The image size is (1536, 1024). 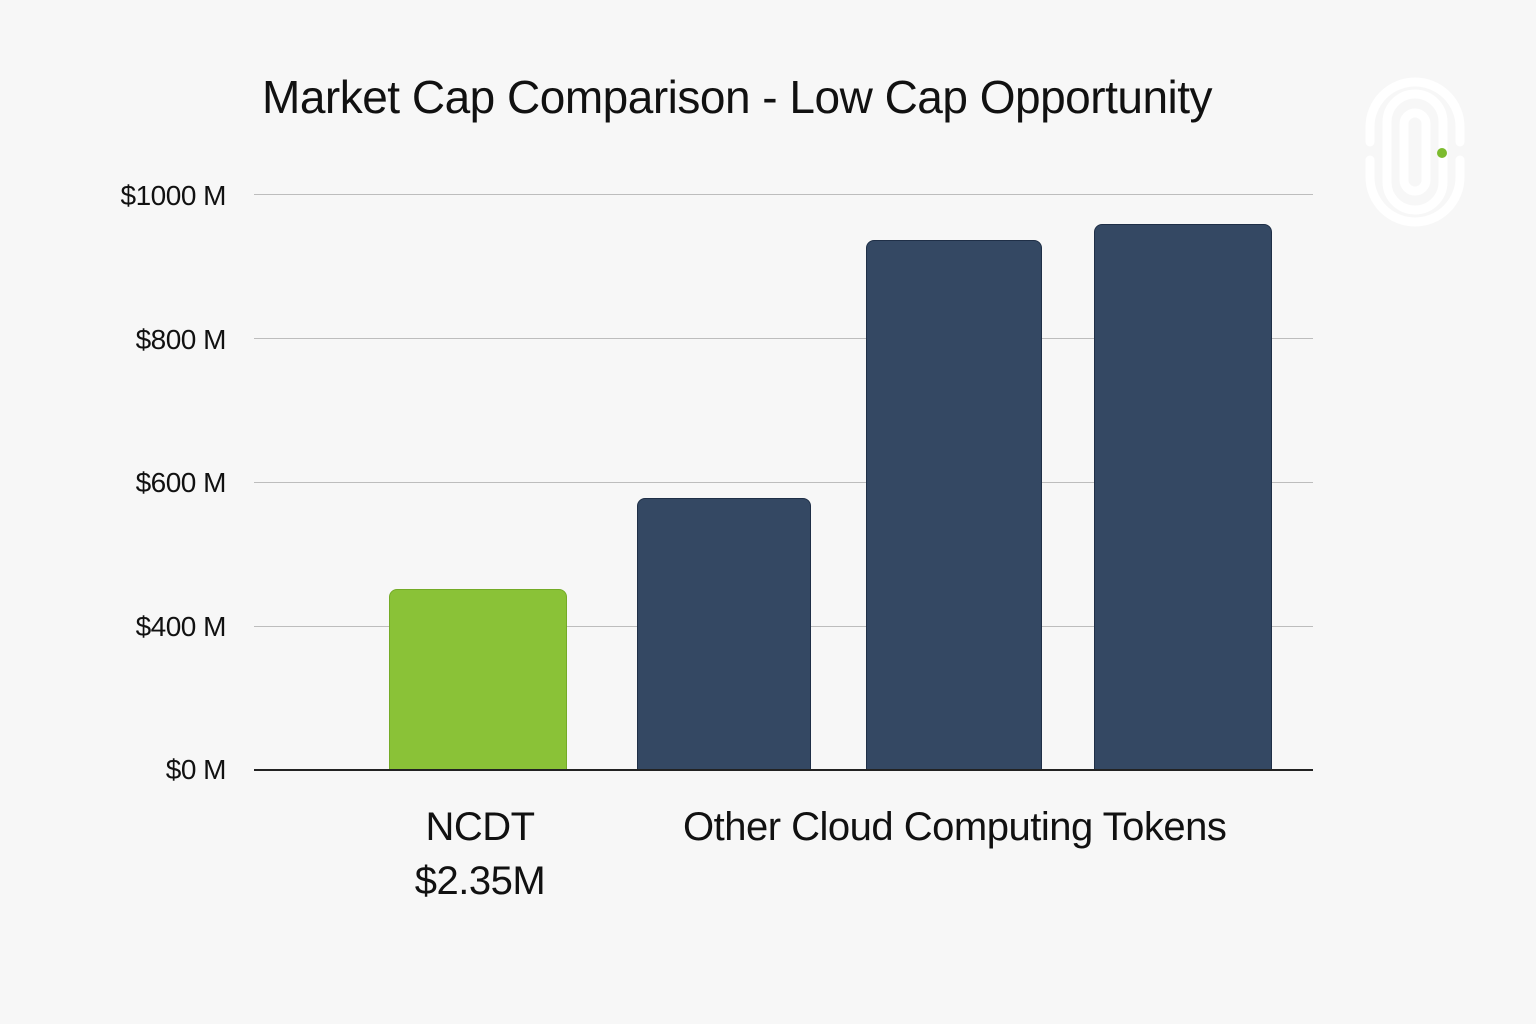 I want to click on bar-ncdt, so click(x=478, y=679).